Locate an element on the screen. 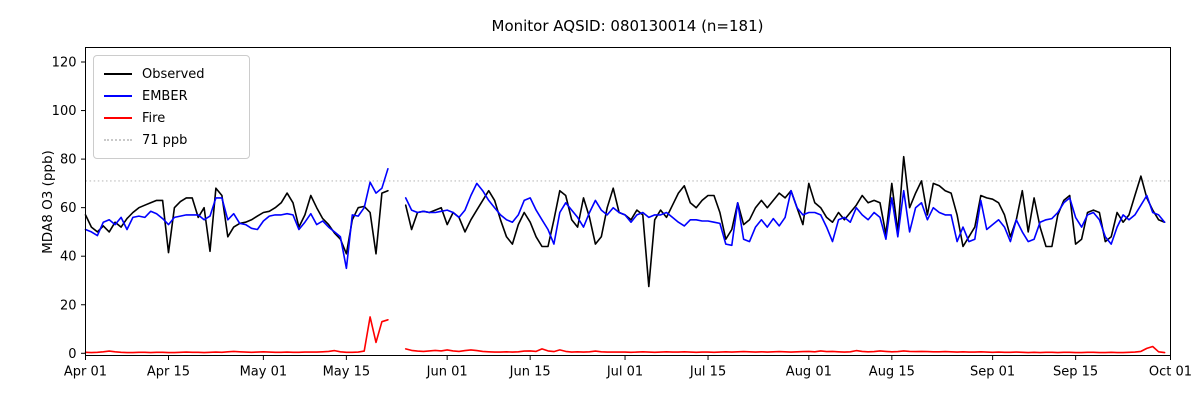 The width and height of the screenshot is (1200, 400). legend-item: 71 ppb is located at coordinates (171, 140).